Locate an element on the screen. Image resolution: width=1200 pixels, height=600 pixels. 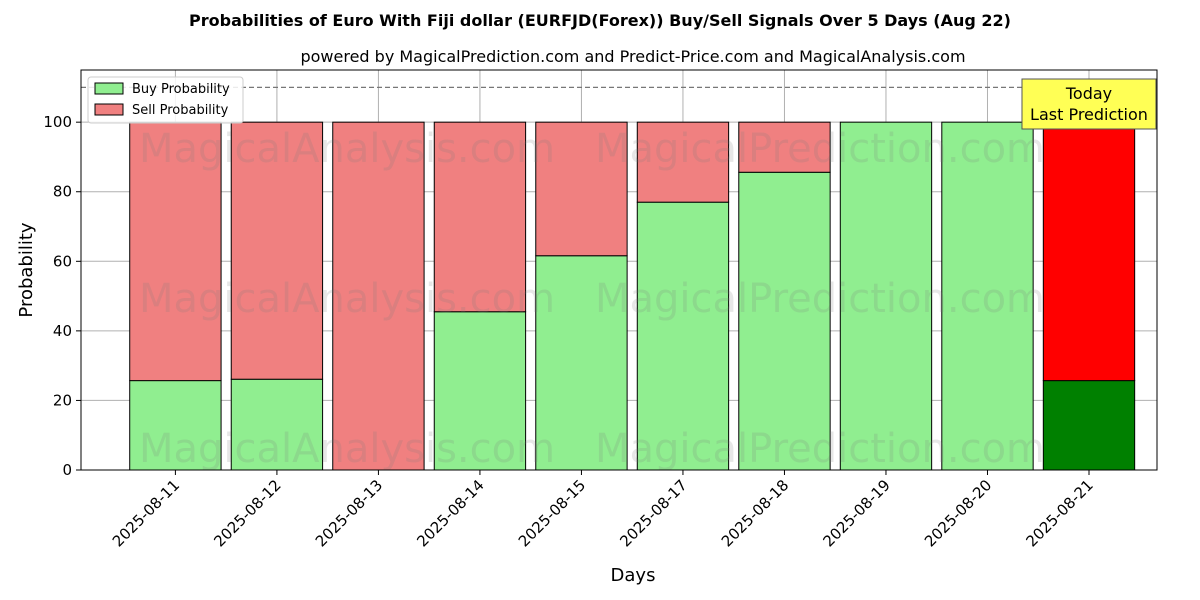
today-annotation: Today Last Prediction is located at coordinates (1089, 104).